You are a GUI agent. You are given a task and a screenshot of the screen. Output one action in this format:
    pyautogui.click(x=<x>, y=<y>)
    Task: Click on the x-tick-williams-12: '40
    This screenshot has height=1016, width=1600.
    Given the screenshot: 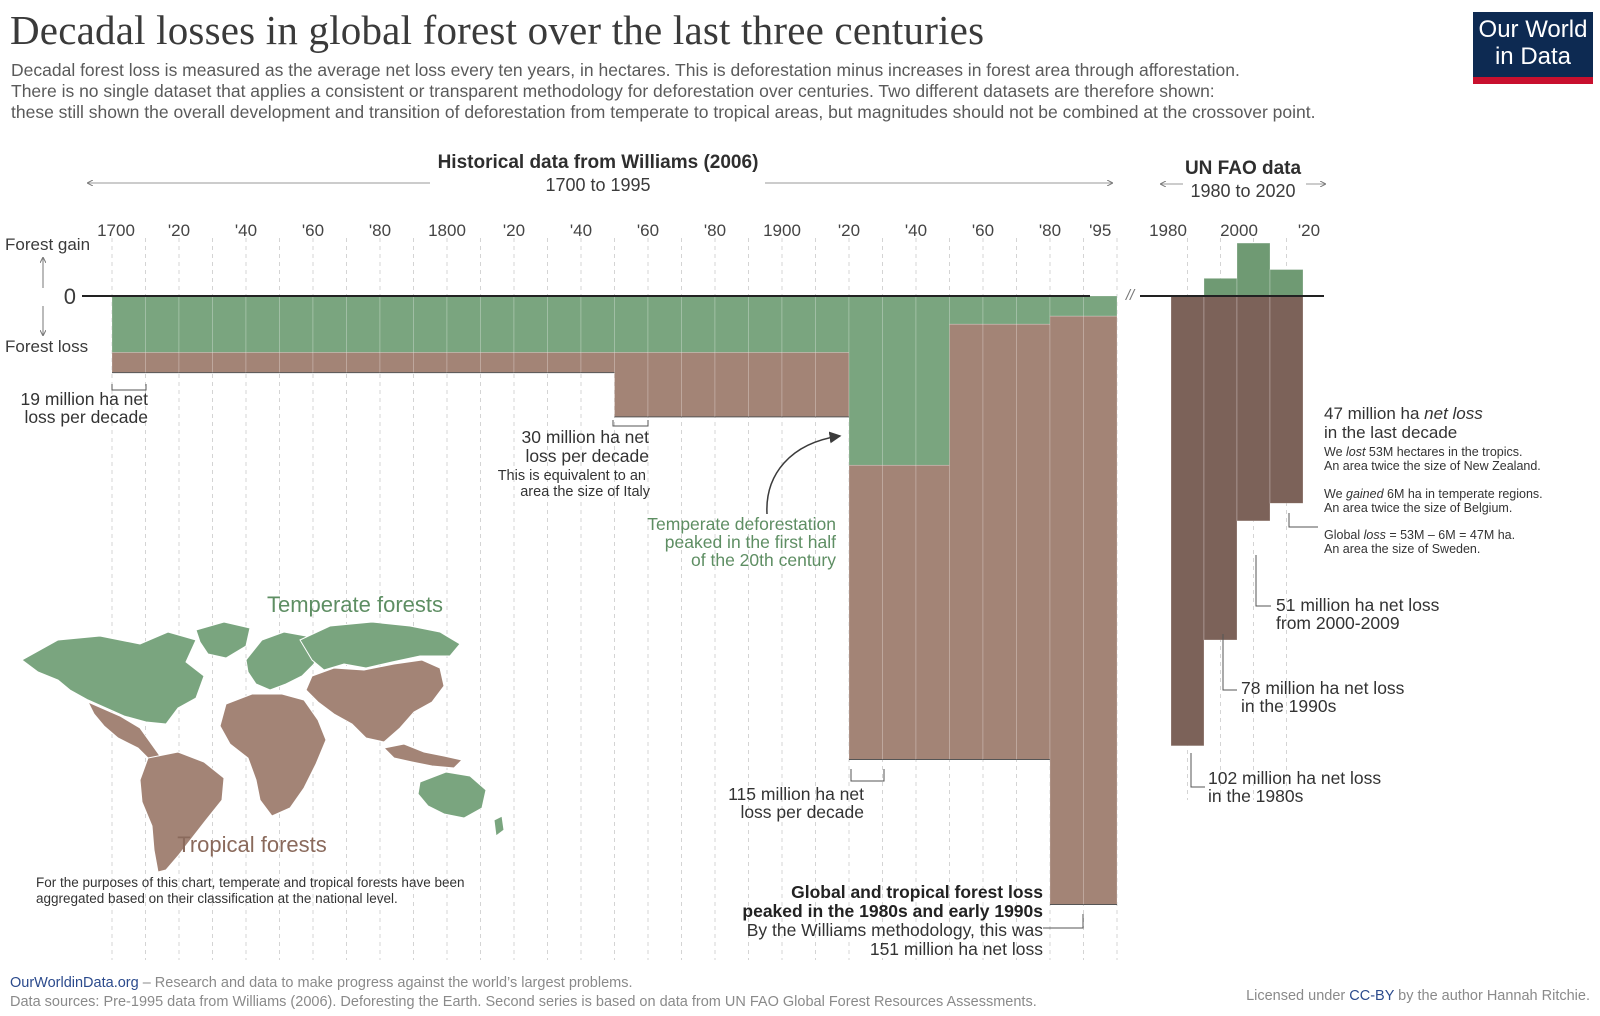 What is the action you would take?
    pyautogui.click(x=916, y=230)
    